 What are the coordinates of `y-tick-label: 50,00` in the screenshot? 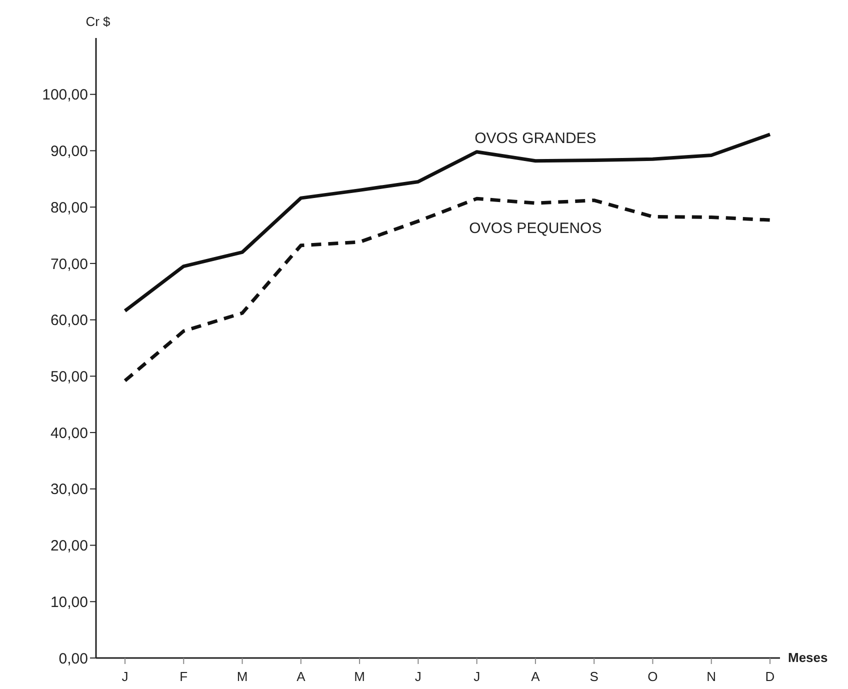 It's located at (69, 377).